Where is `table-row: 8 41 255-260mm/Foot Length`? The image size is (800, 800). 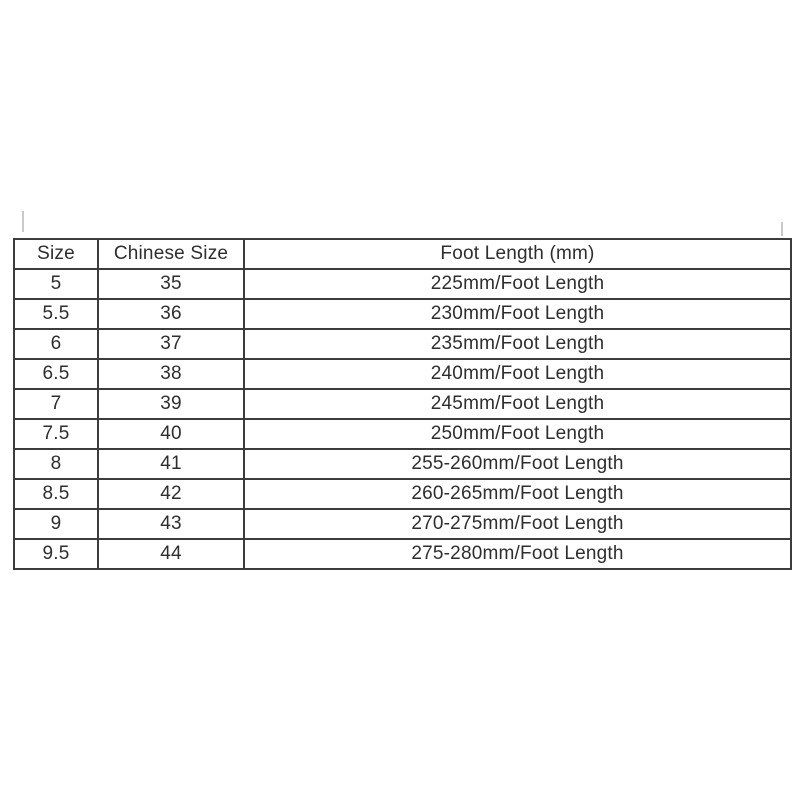 table-row: 8 41 255-260mm/Foot Length is located at coordinates (402, 464).